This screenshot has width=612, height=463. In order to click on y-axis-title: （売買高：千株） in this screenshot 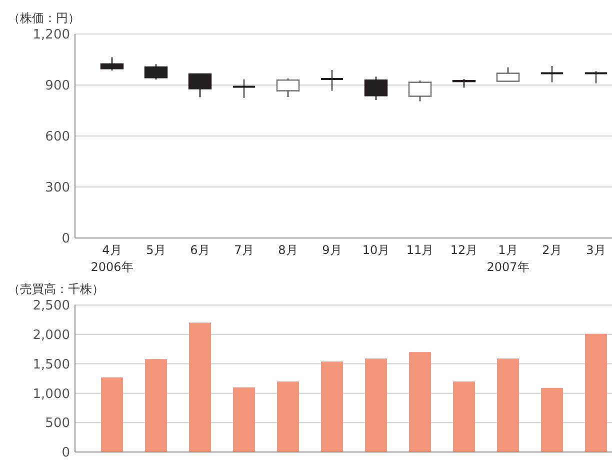, I will do `click(56, 289)`.